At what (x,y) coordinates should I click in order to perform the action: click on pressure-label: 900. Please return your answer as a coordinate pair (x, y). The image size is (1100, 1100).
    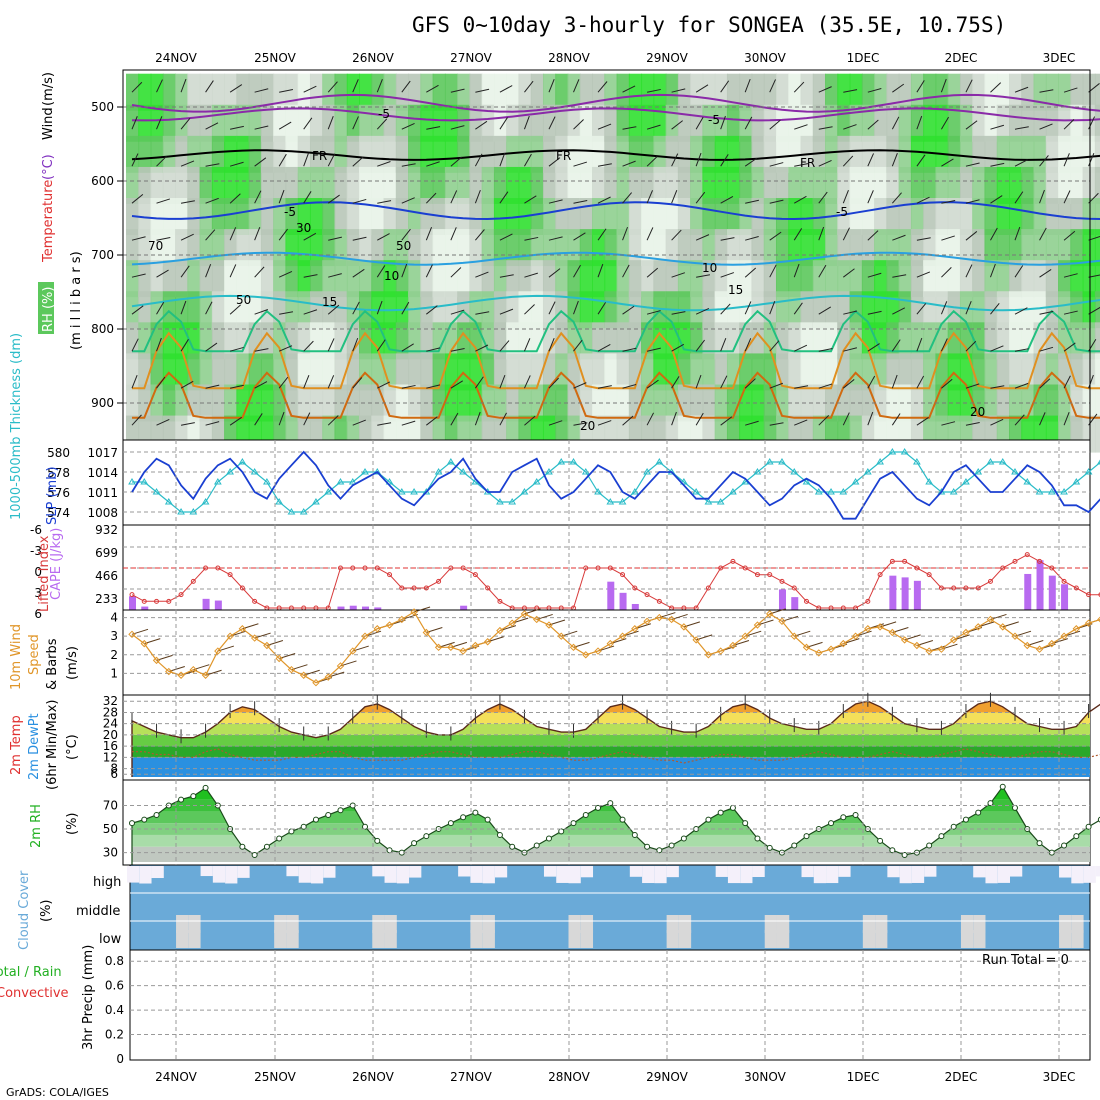
    Looking at the image, I should click on (102, 403).